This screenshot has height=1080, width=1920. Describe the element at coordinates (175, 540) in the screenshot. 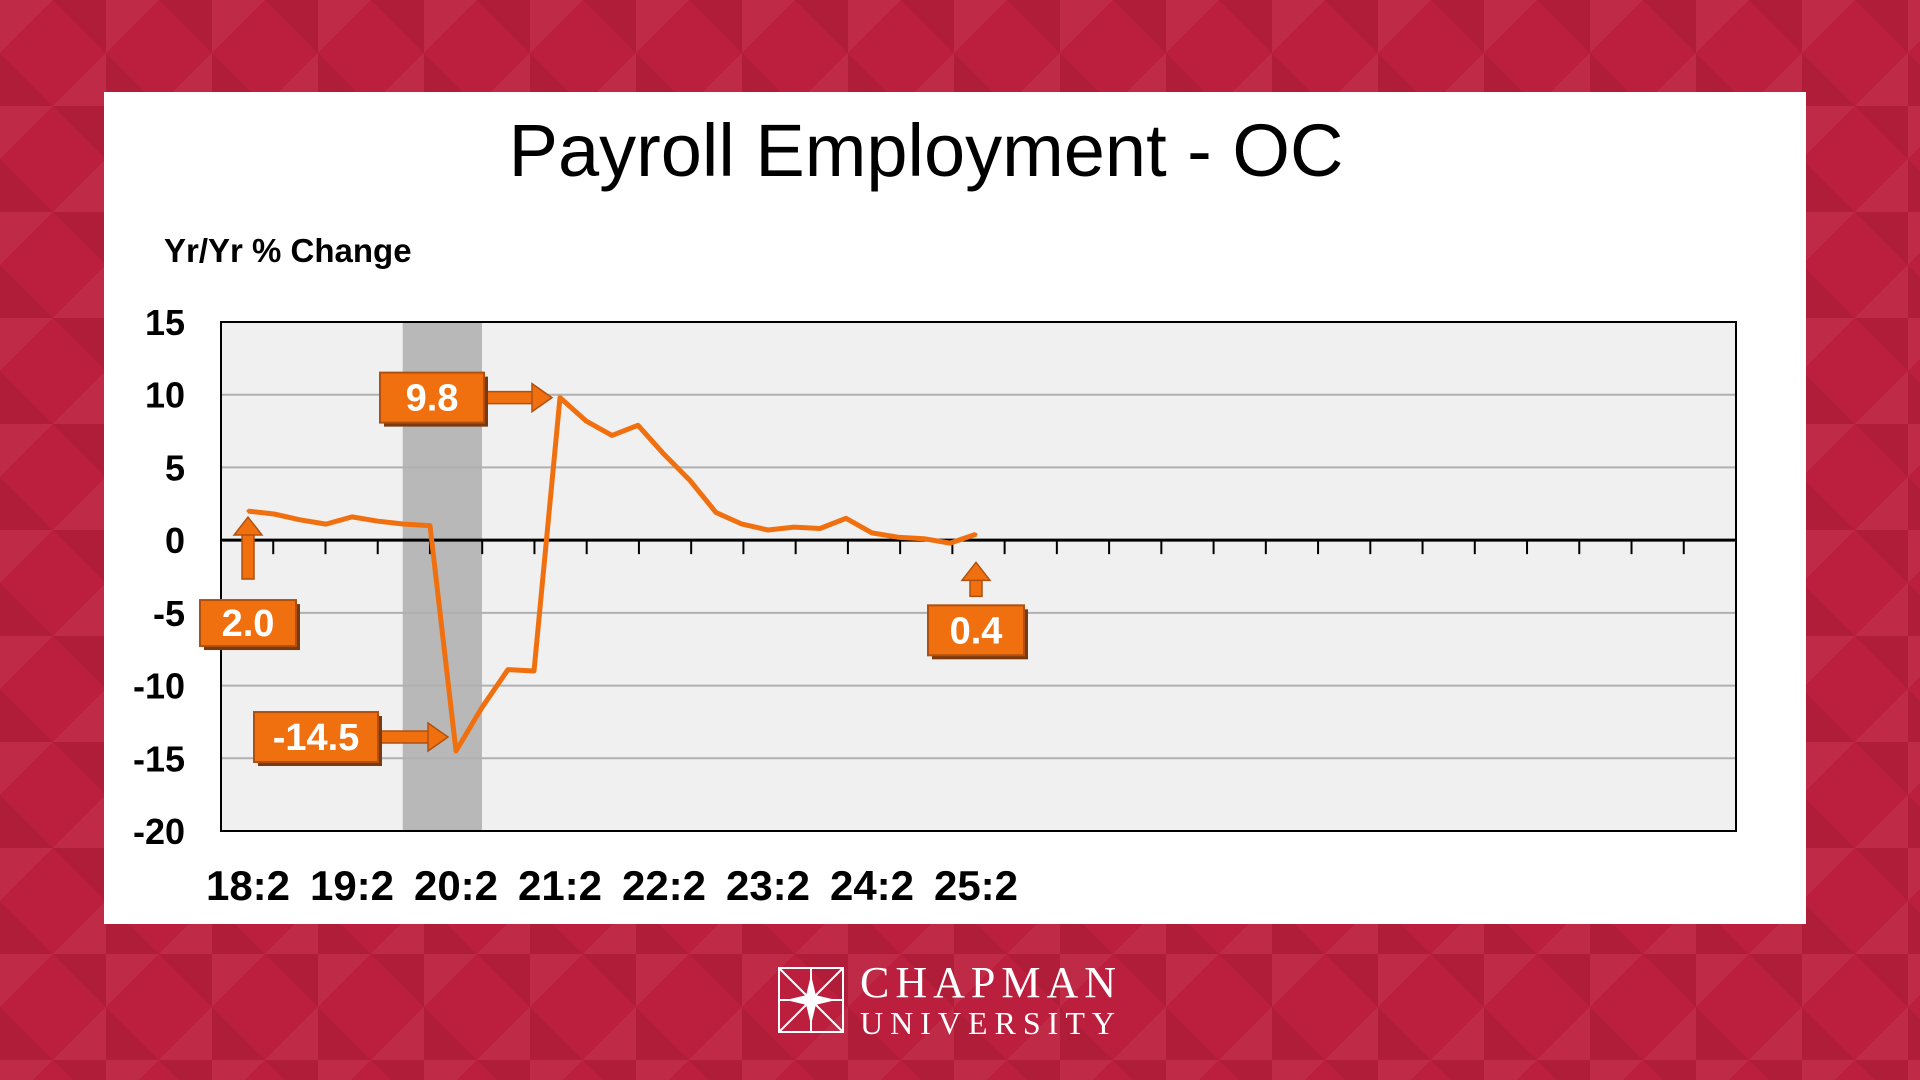

I see `y-tick-label: 0` at that location.